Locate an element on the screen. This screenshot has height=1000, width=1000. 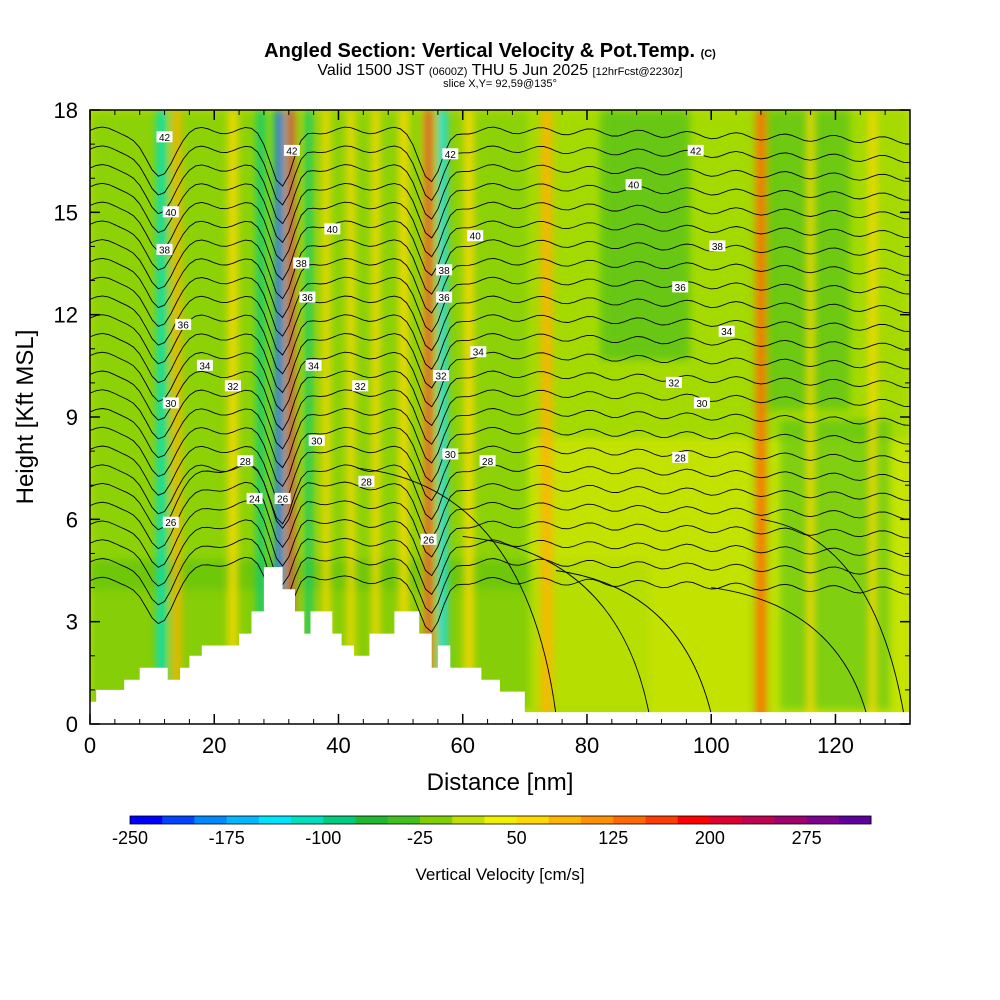
terrain is located at coordinates (500, 645).